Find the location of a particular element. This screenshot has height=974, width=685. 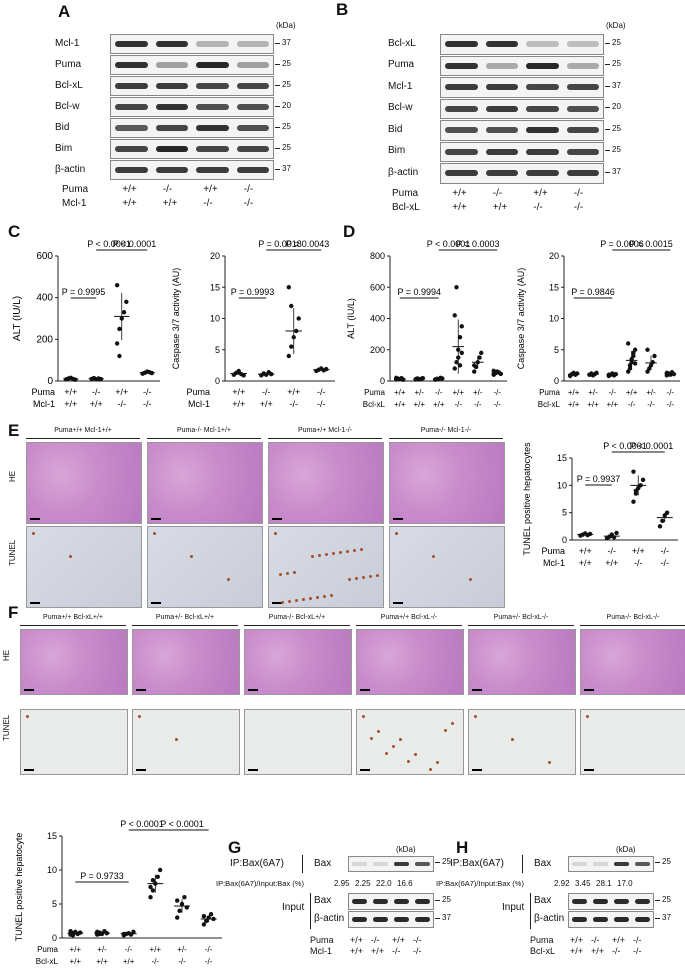

y-tick-label: 800 is located at coordinates (377, 256).